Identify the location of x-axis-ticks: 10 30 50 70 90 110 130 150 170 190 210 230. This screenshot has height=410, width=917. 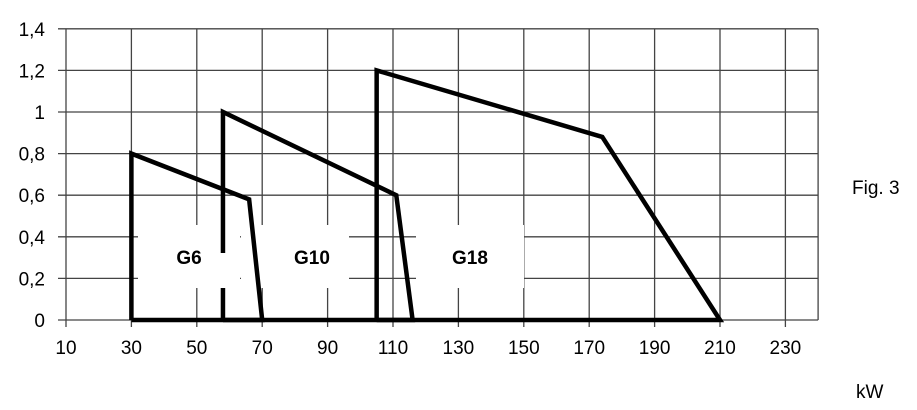
(428, 348).